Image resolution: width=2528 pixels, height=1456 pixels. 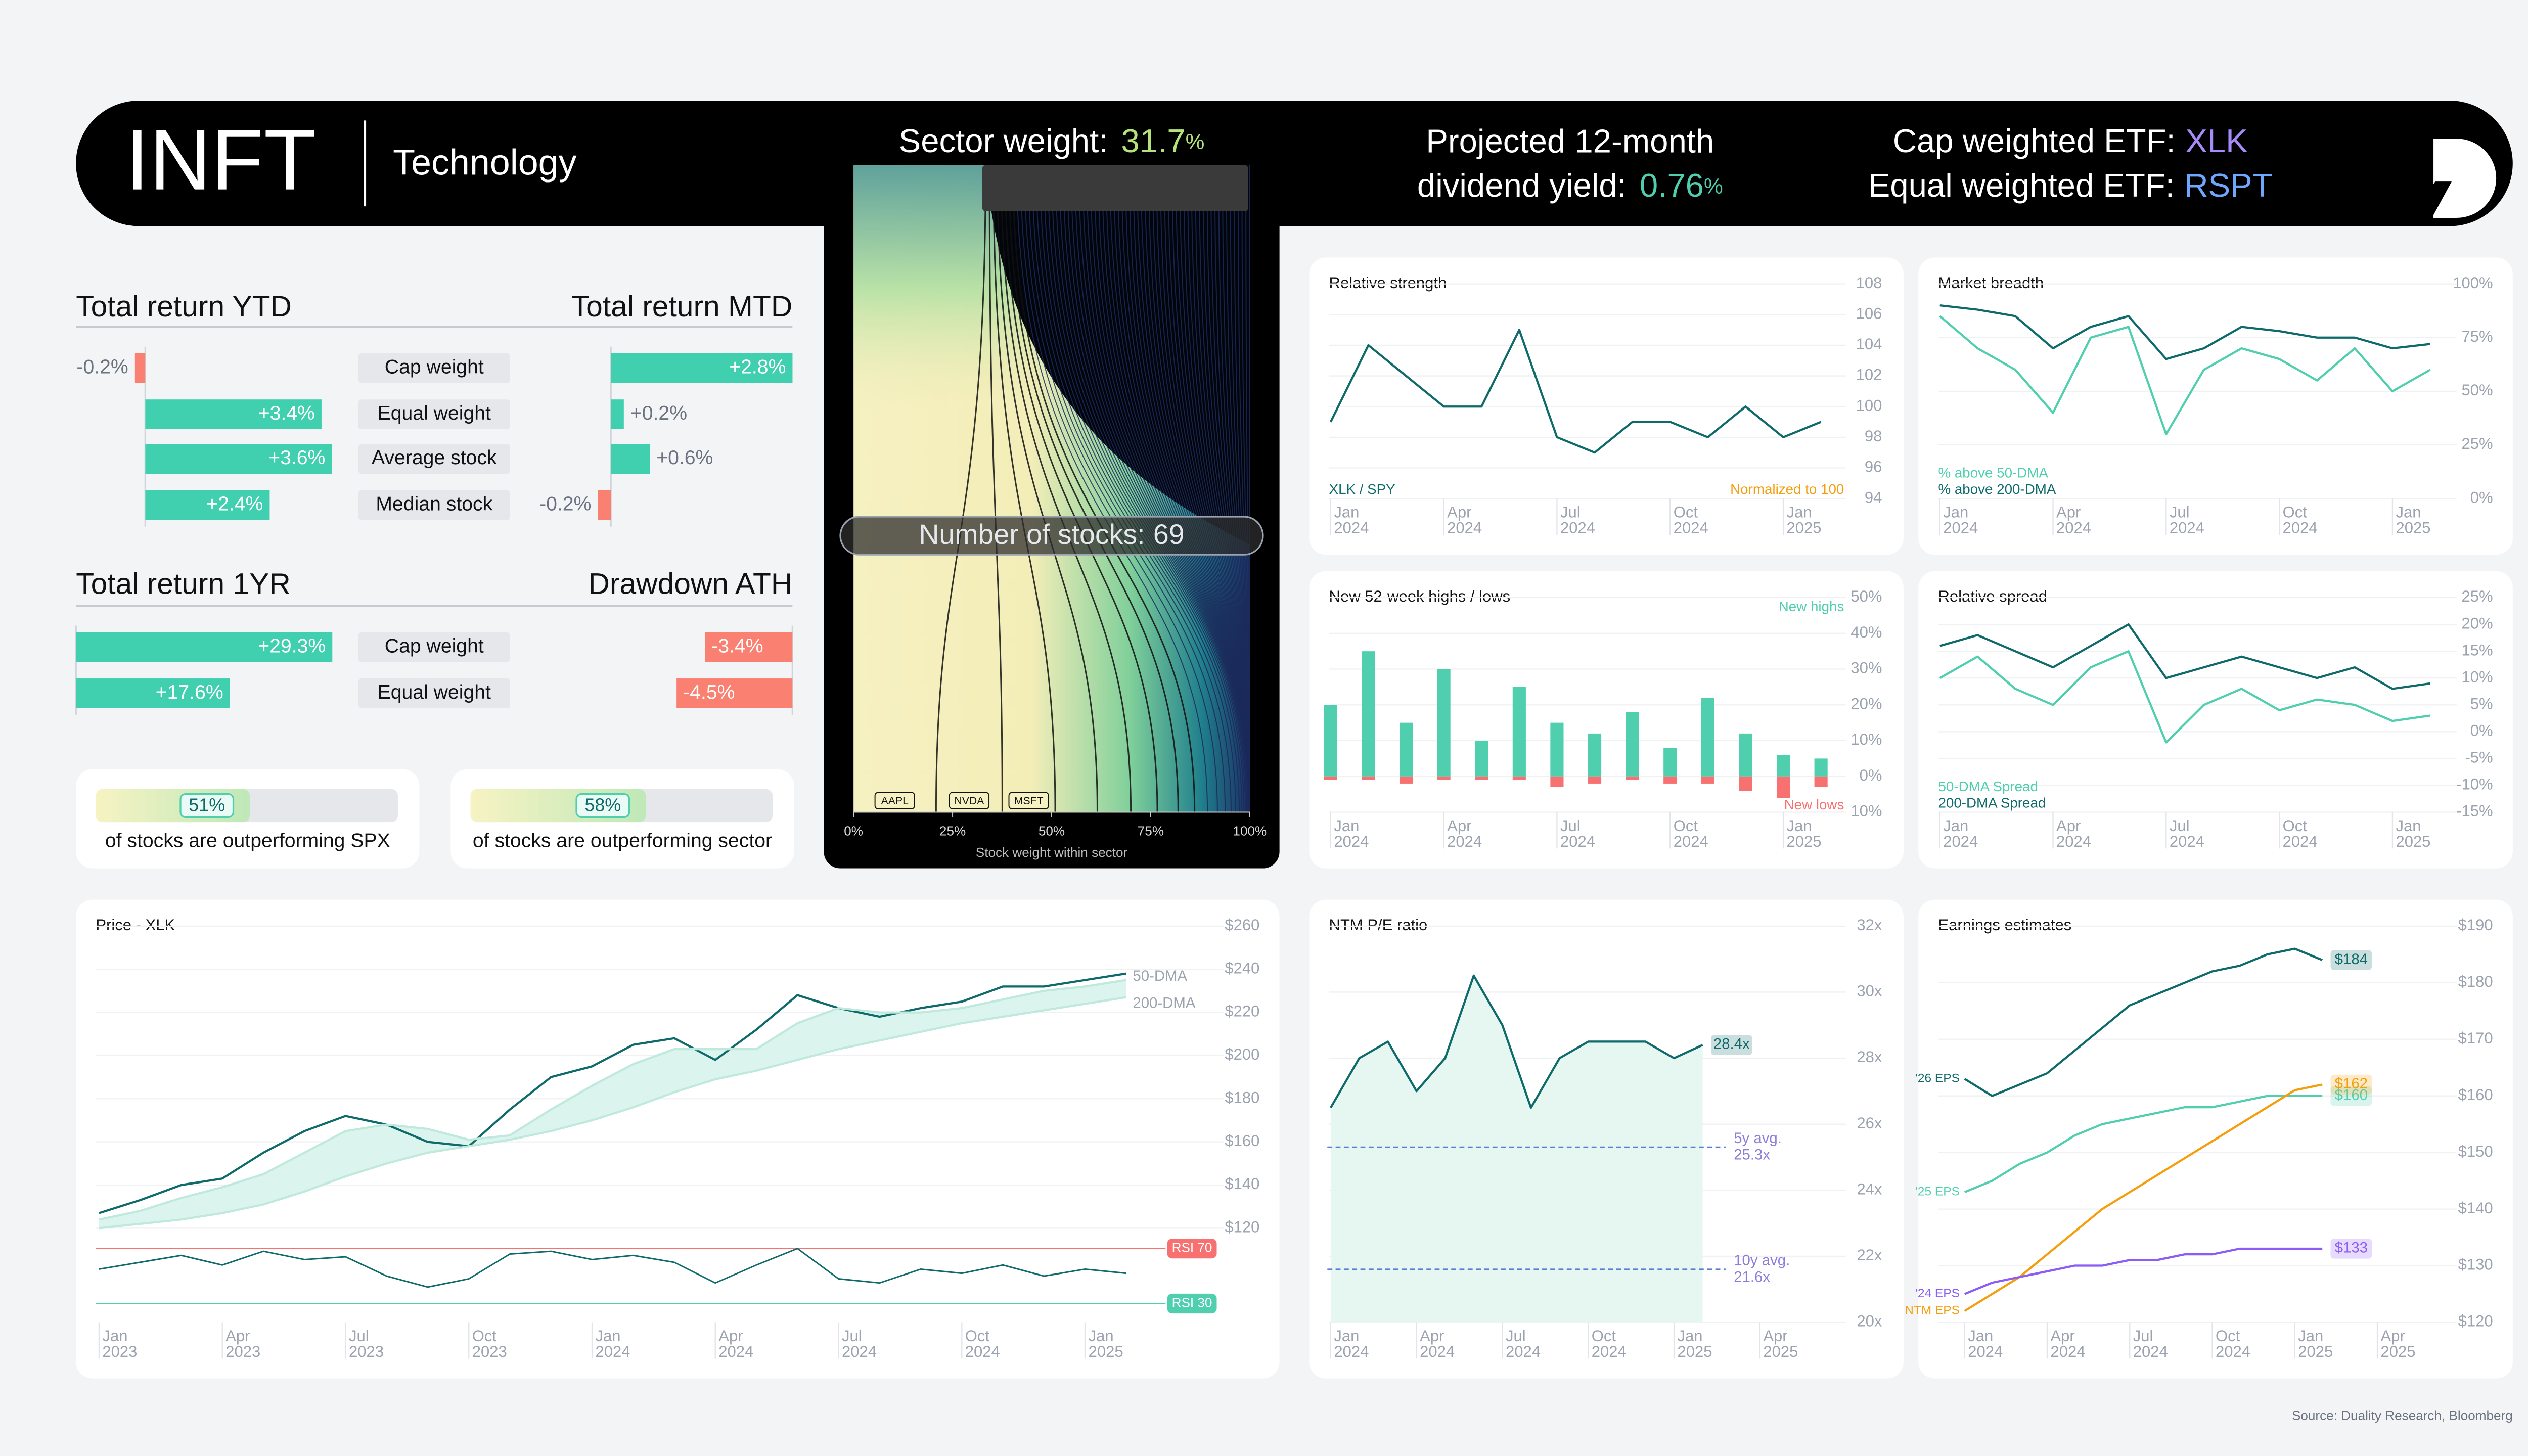 What do you see at coordinates (2228, 185) in the screenshot?
I see `value: RSPT` at bounding box center [2228, 185].